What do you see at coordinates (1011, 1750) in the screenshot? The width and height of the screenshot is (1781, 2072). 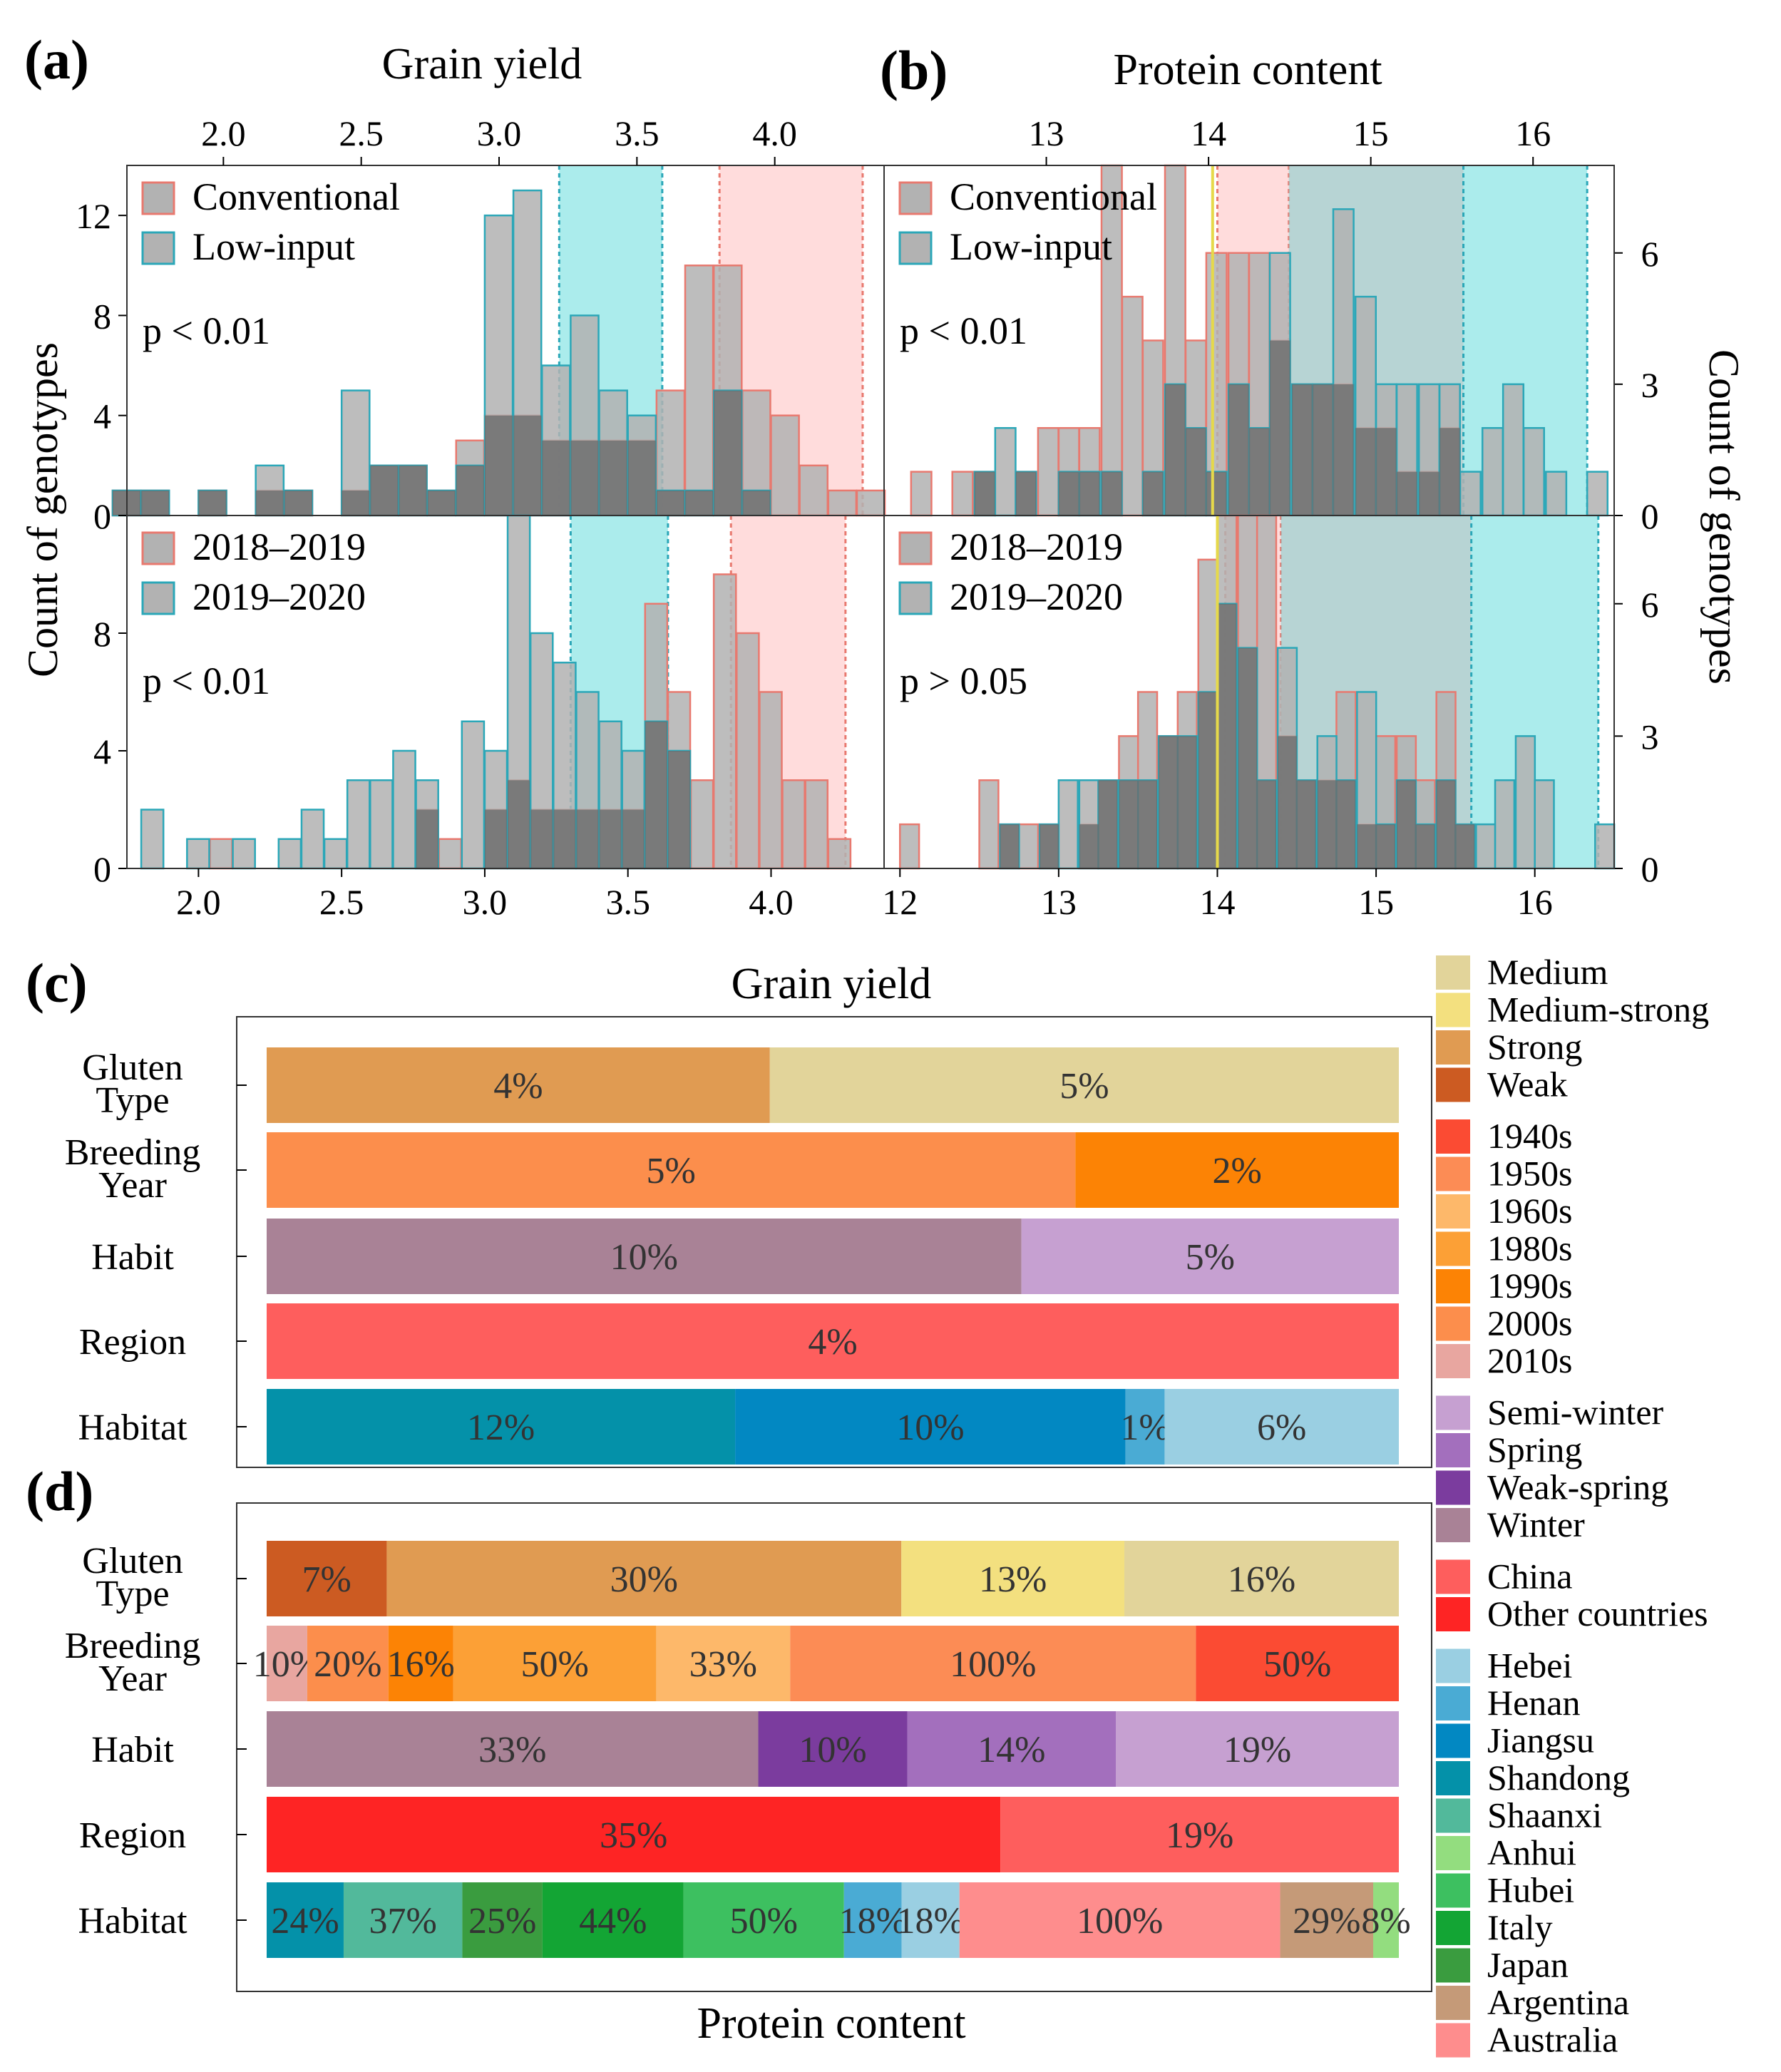 I see `segment-label: 14%` at bounding box center [1011, 1750].